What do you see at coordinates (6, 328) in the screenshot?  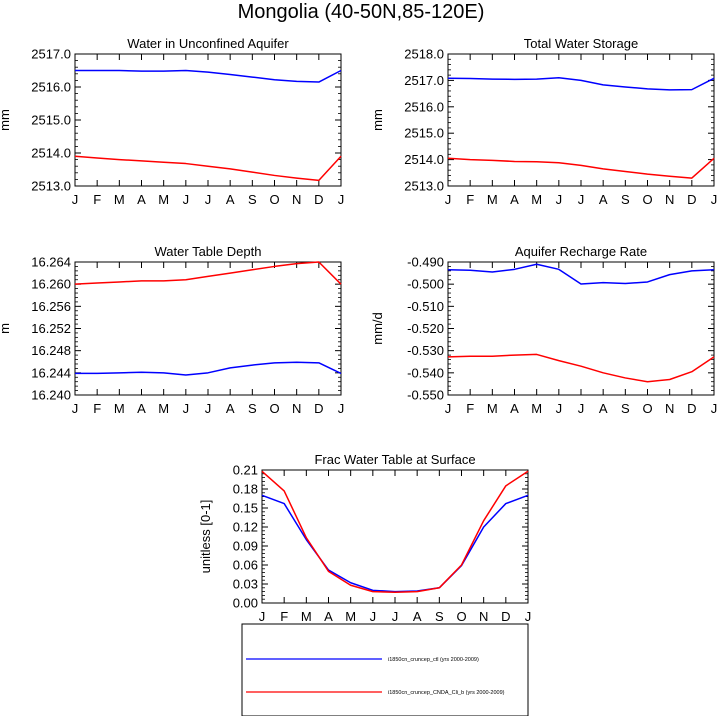 I see `y-axis-label: m` at bounding box center [6, 328].